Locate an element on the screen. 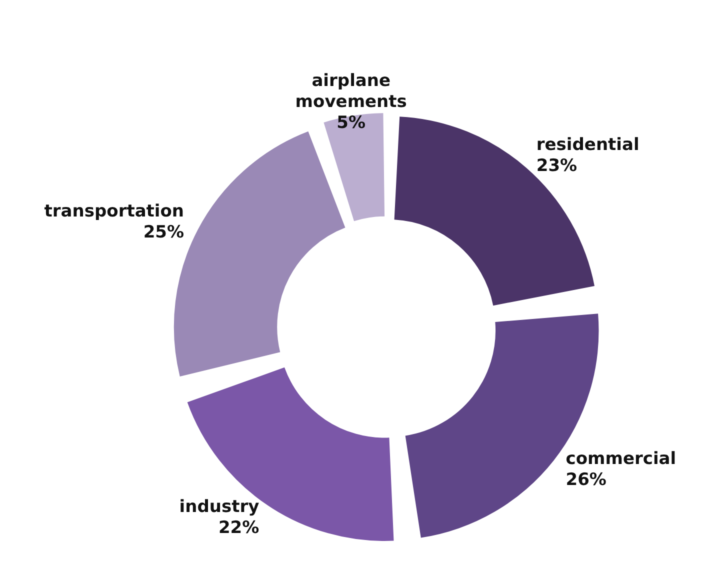  data-label: 5% is located at coordinates (351, 123).